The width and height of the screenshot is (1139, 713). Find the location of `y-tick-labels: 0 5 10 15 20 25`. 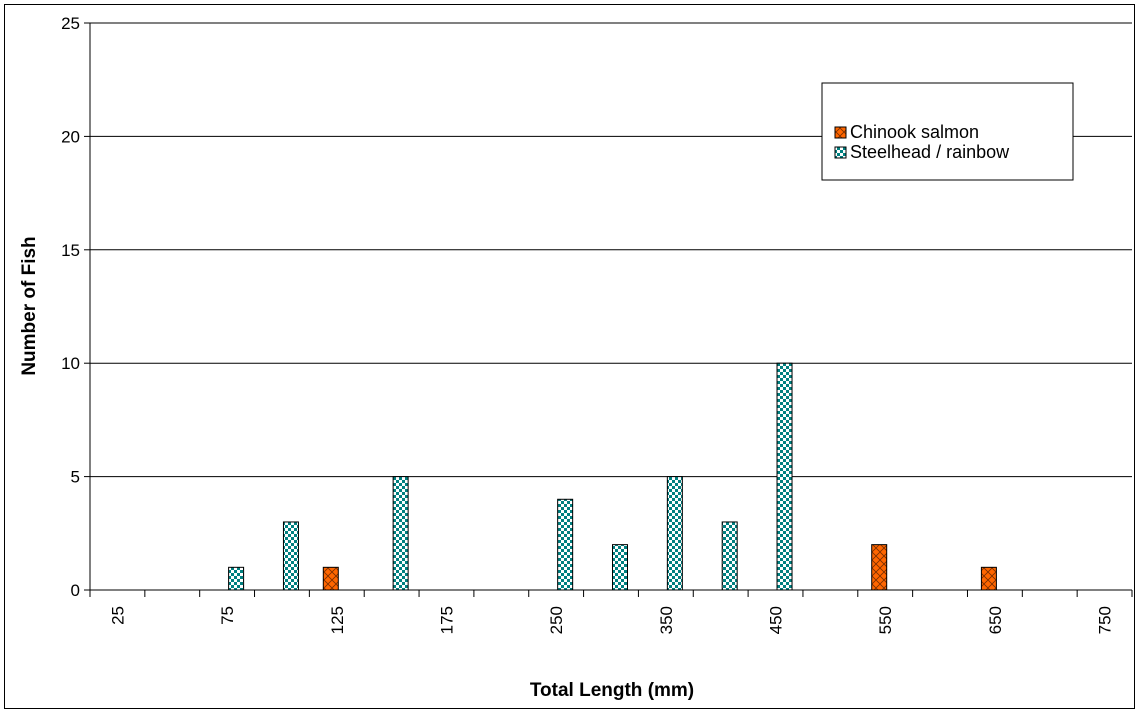

y-tick-labels: 0 5 10 15 20 25 is located at coordinates (70, 307).